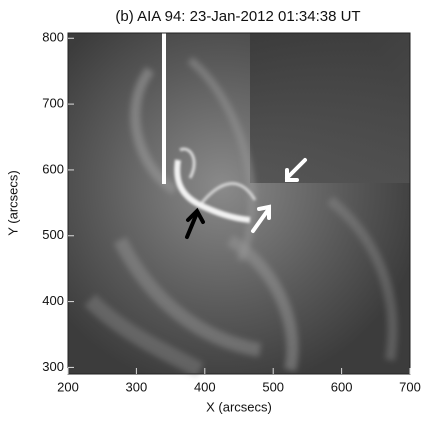  Describe the element at coordinates (239, 406) in the screenshot. I see `x-axis-label: X (arcsecs)` at that location.